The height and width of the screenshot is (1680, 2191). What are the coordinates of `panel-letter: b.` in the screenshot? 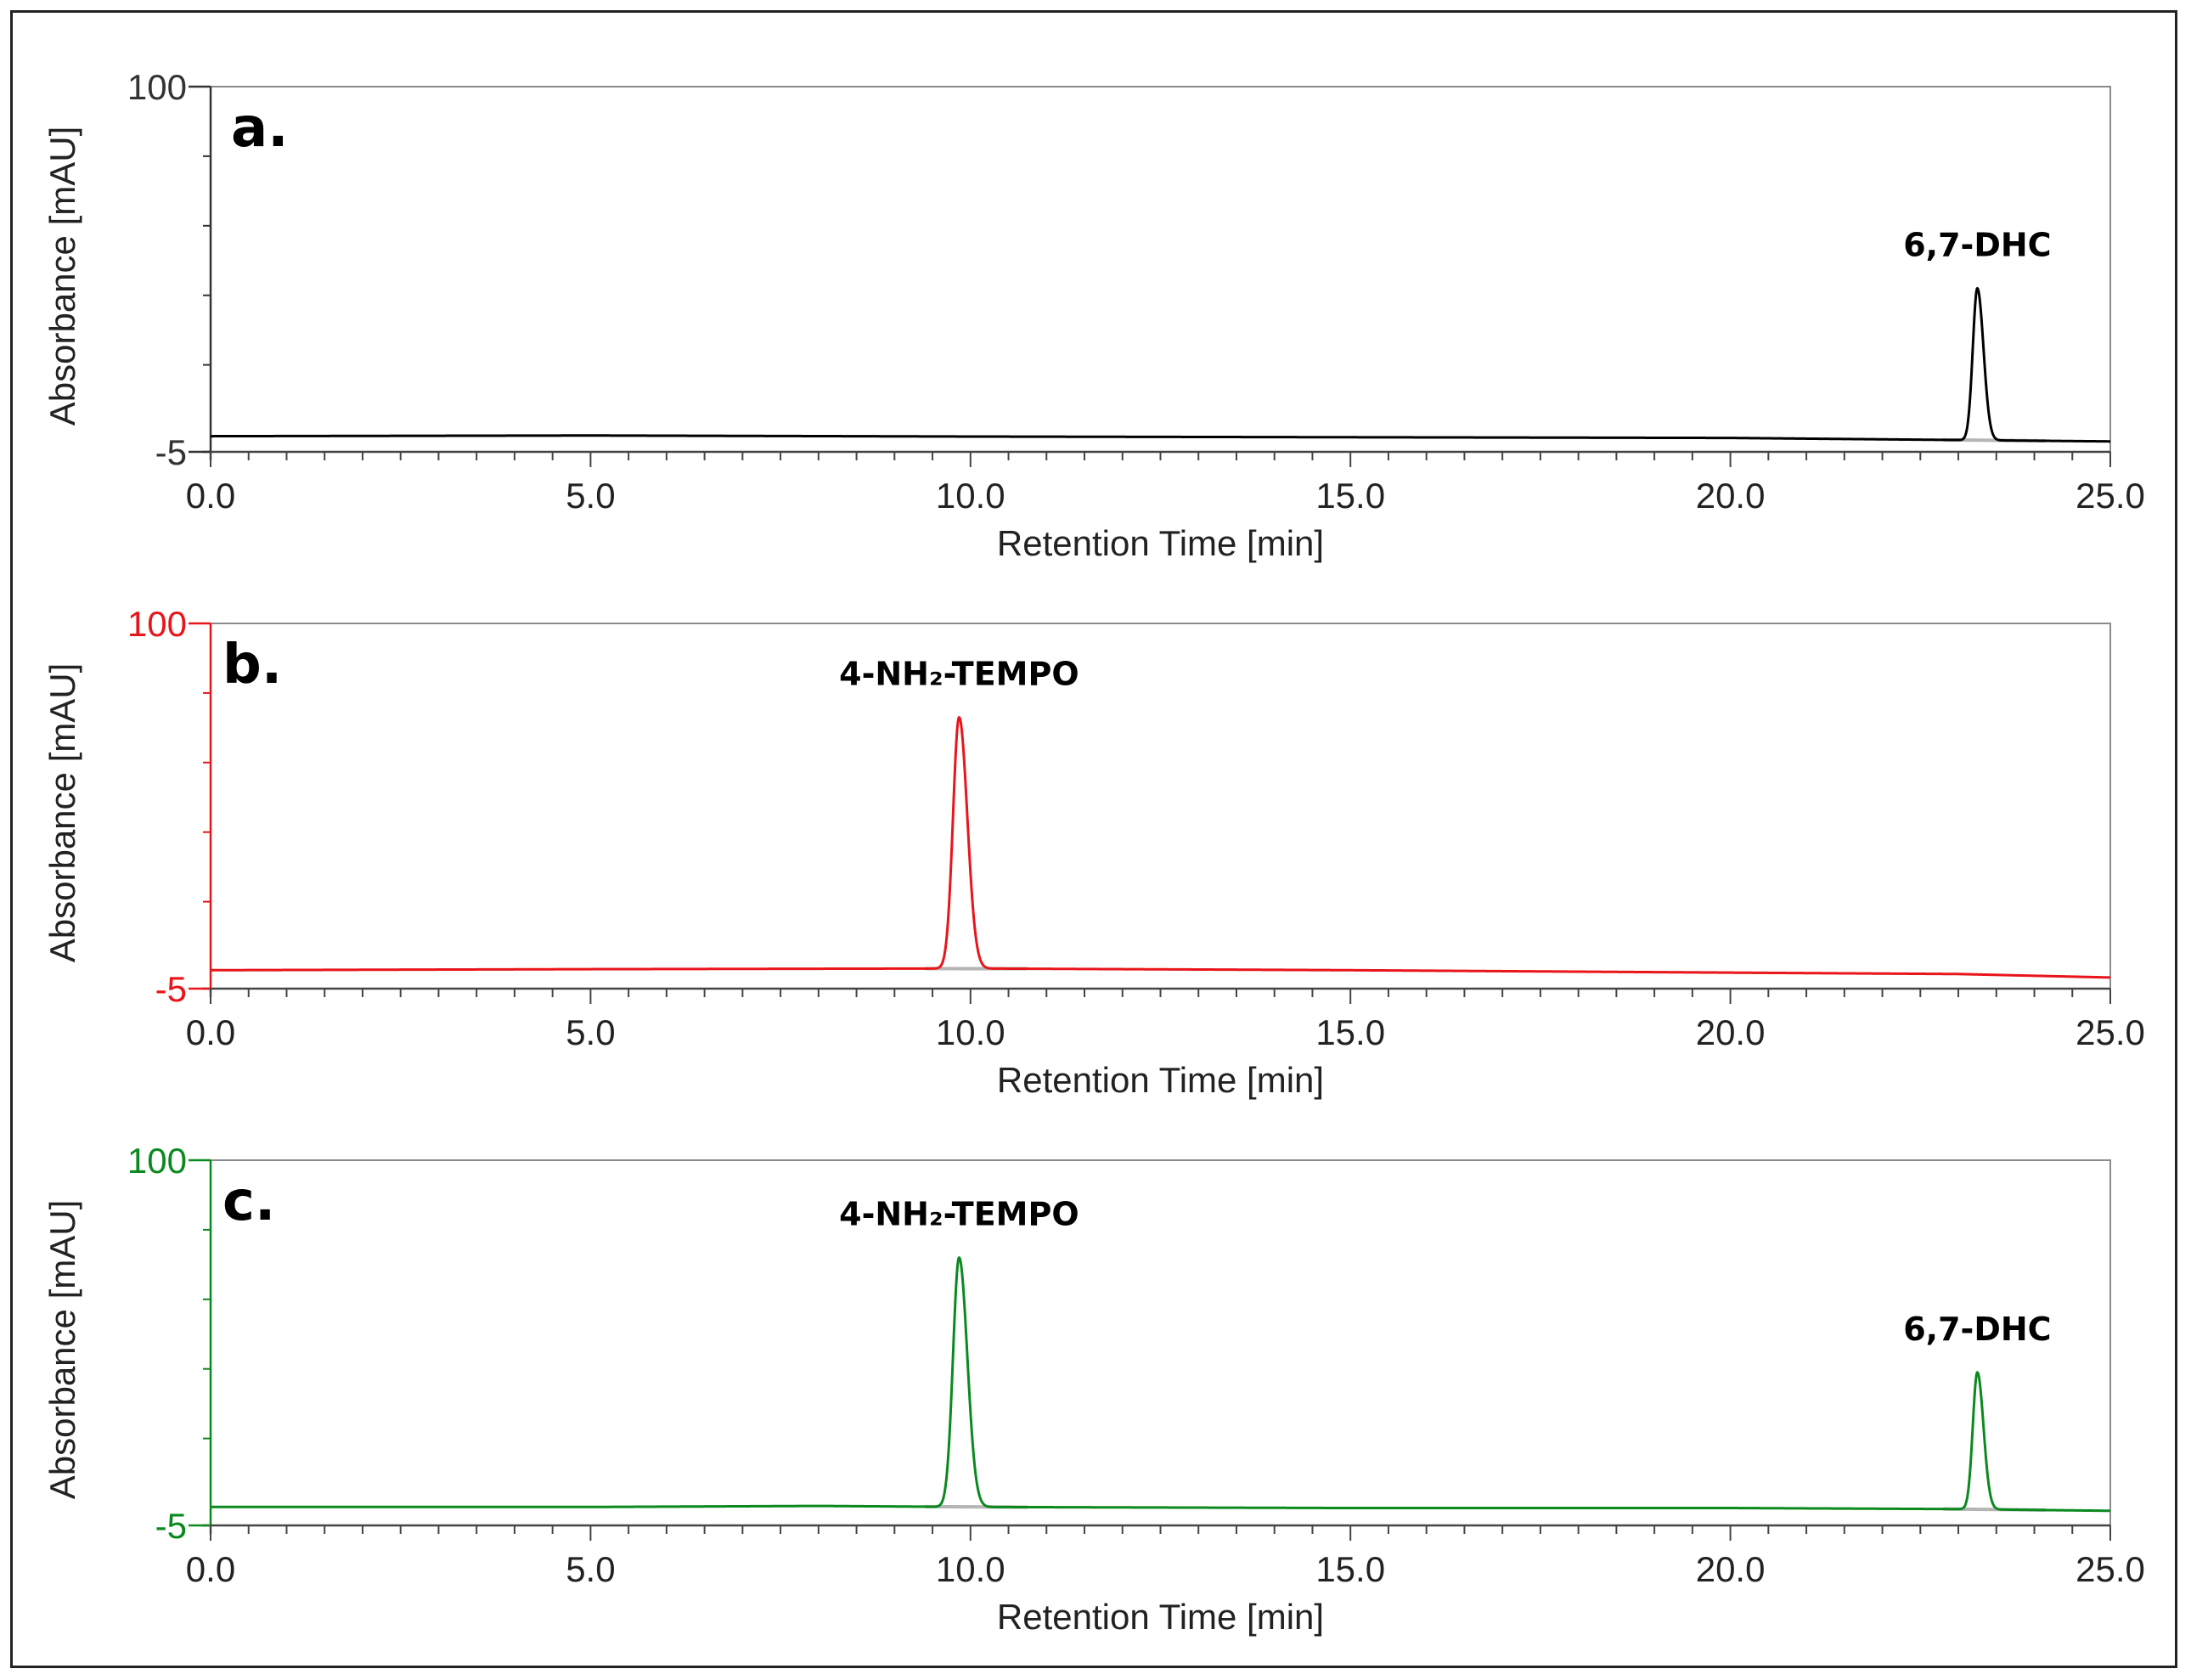 It's located at (252, 665).